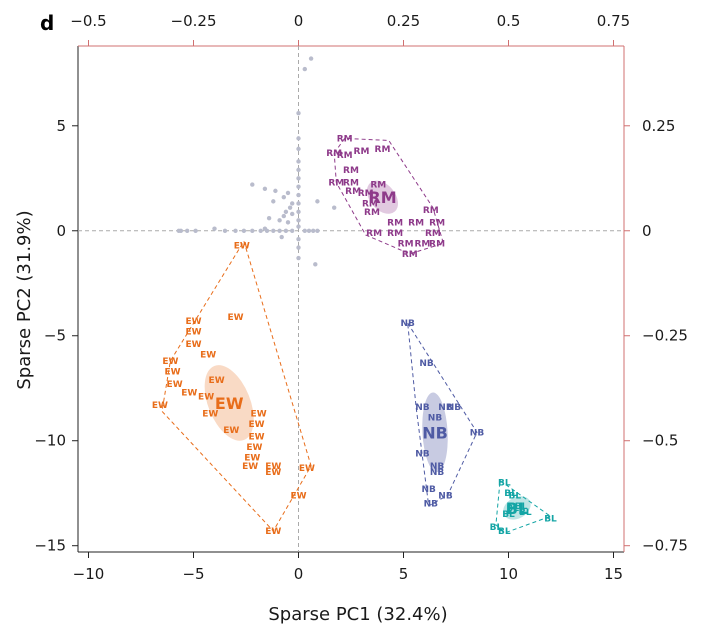  Describe the element at coordinates (61, 126) in the screenshot. I see `y-tick-label: 5` at that location.